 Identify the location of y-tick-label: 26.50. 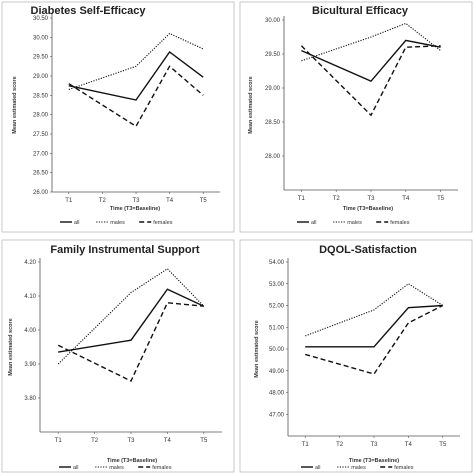
(41, 174).